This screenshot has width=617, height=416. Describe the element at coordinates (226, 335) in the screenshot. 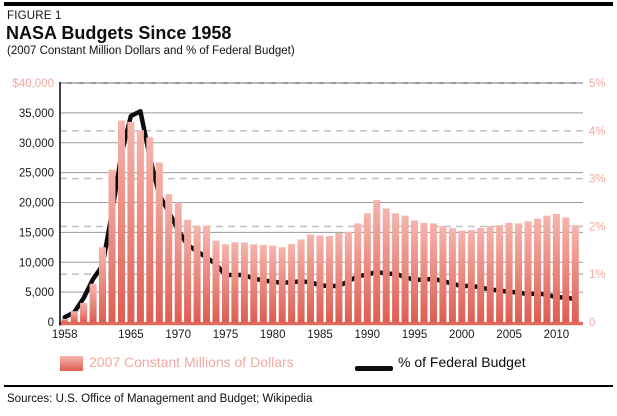

I see `svg-text: 1975` at that location.